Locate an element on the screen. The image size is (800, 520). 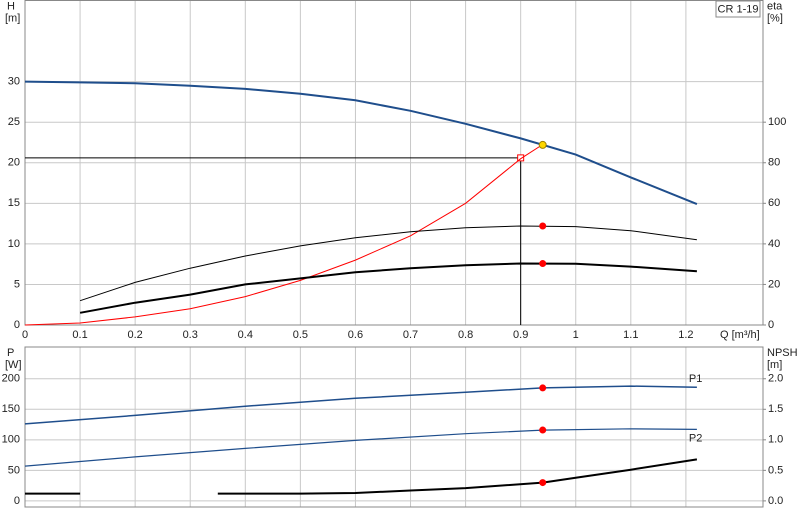
y-tick-label: 50 is located at coordinates (14, 470).